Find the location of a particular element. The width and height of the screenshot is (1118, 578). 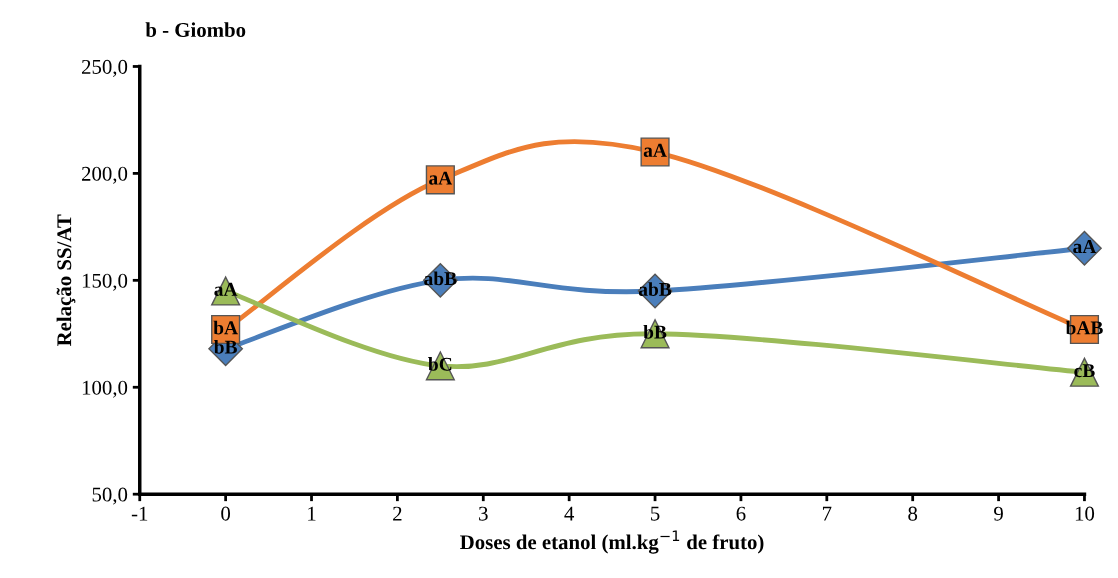

x-tick-label: -1 is located at coordinates (139, 513).